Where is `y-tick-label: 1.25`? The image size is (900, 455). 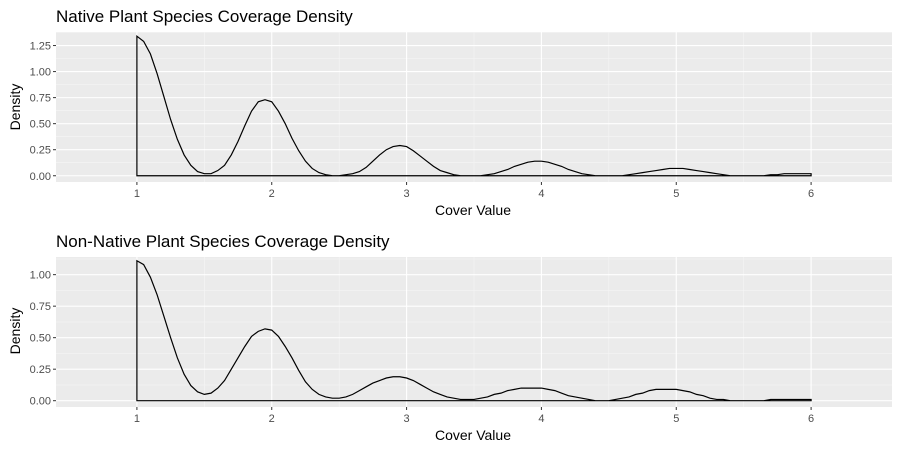
y-tick-label: 1.25 is located at coordinates (40, 47).